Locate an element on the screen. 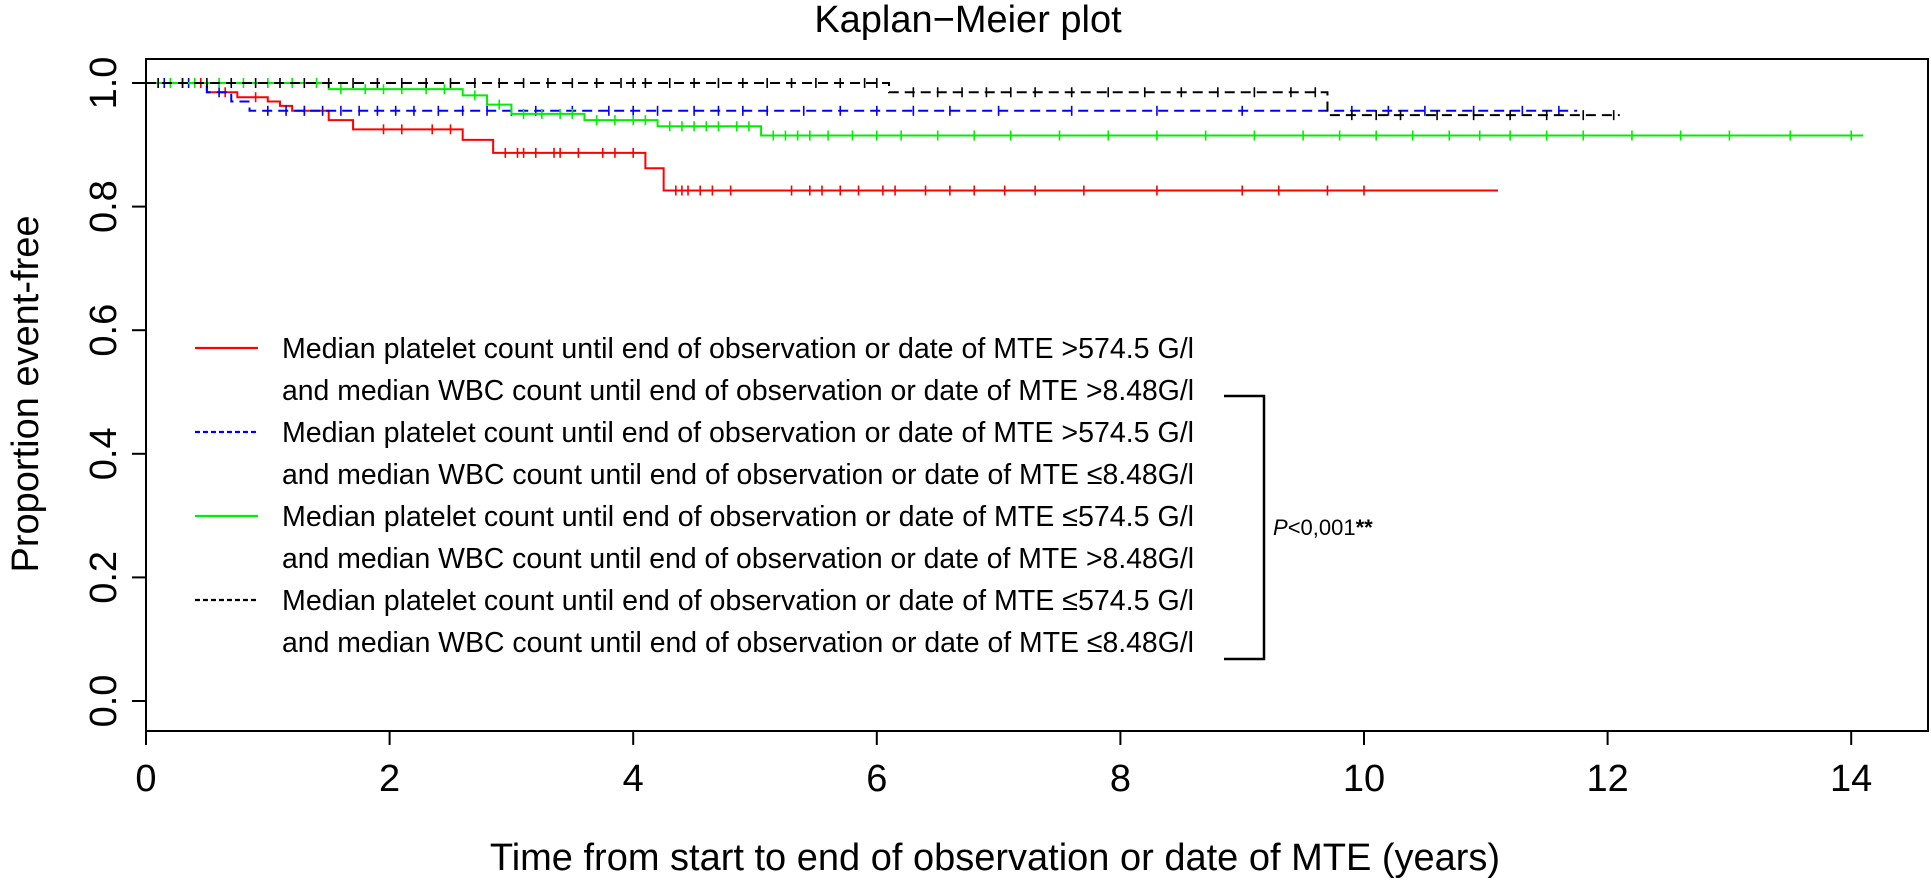 This screenshot has height=885, width=1931. p-value-italic: P is located at coordinates (1280, 527).